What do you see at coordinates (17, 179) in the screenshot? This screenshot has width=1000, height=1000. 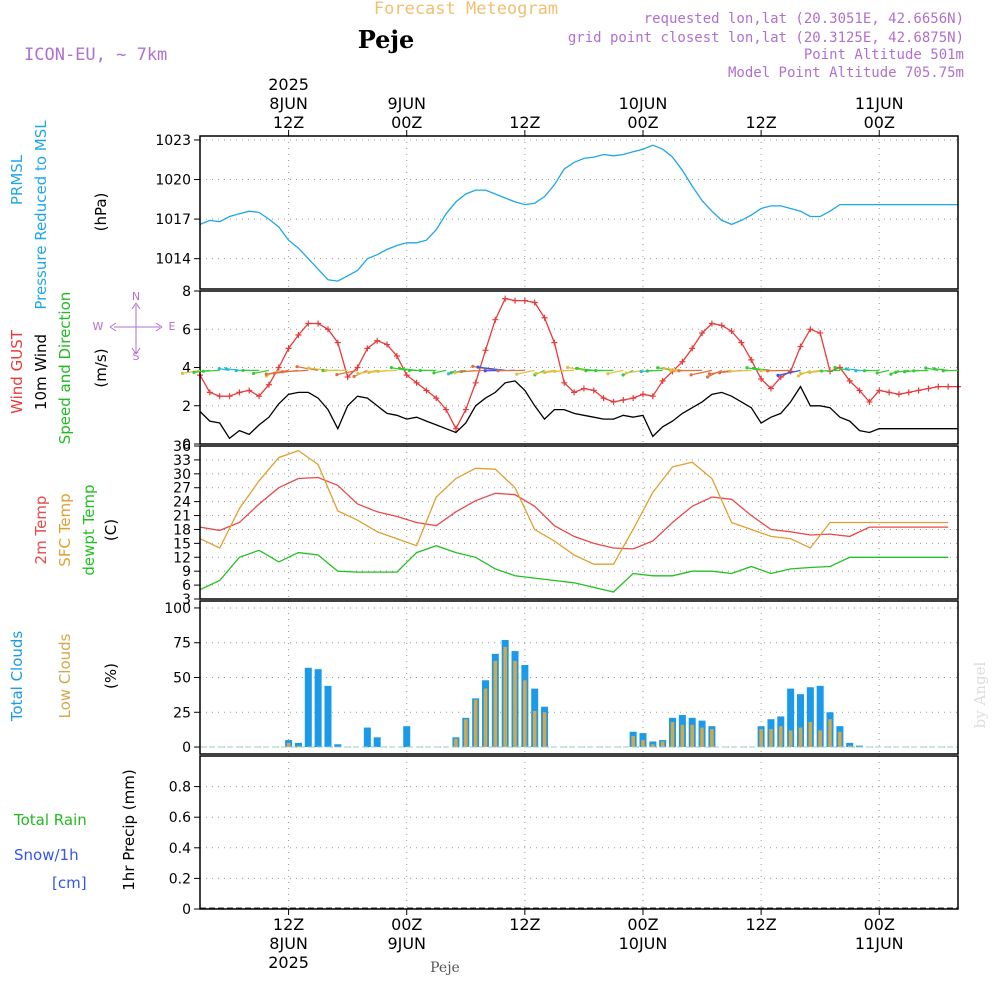 I see `axis-title: PRMSL` at bounding box center [17, 179].